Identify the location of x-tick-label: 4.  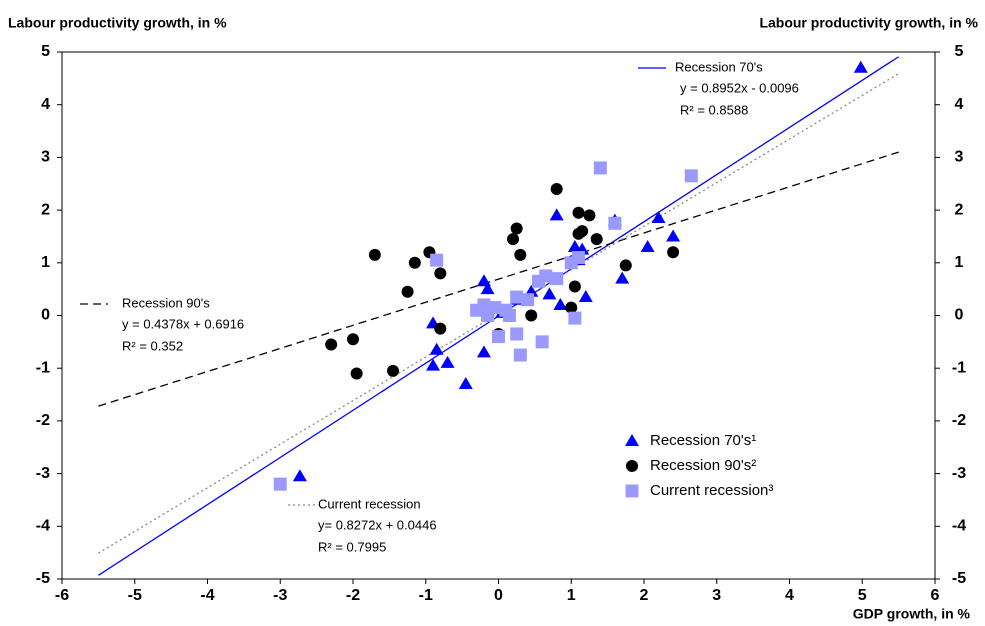
(789, 595).